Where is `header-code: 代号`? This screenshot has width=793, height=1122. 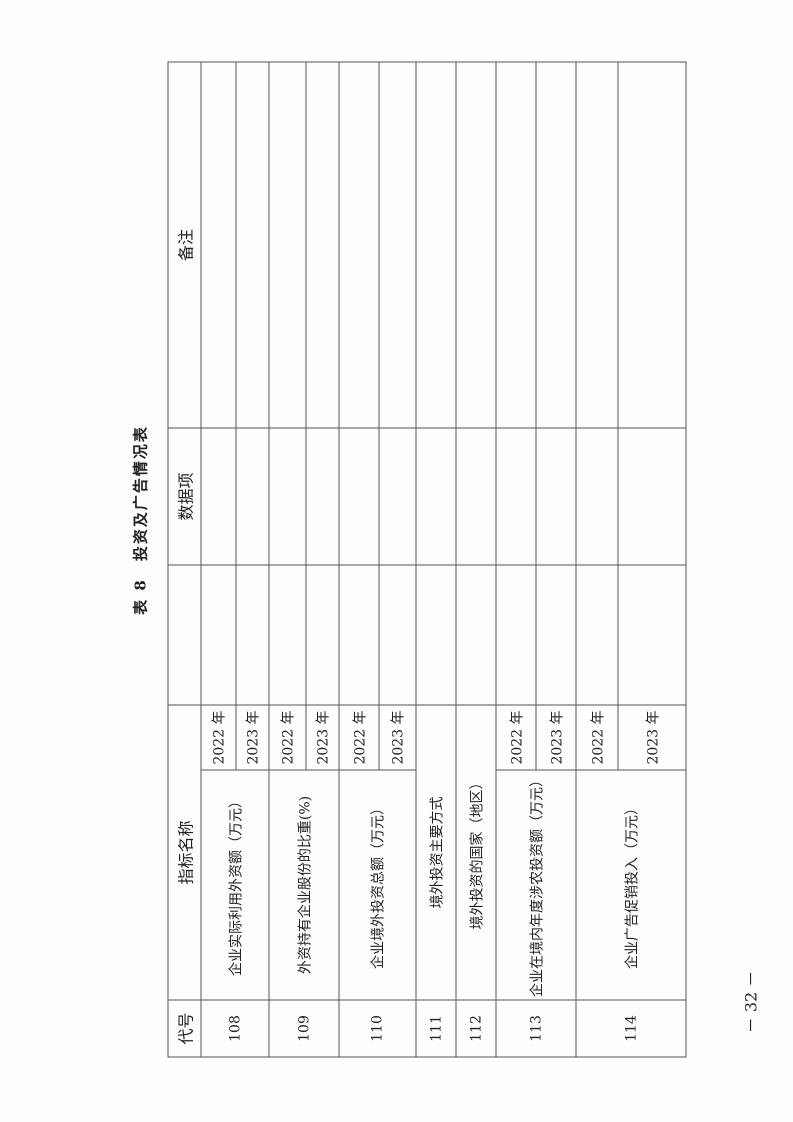
header-code: 代号 is located at coordinates (184, 1028).